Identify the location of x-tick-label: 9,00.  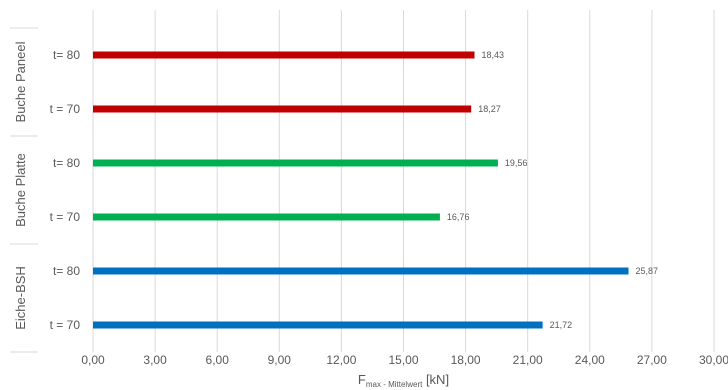
(280, 360).